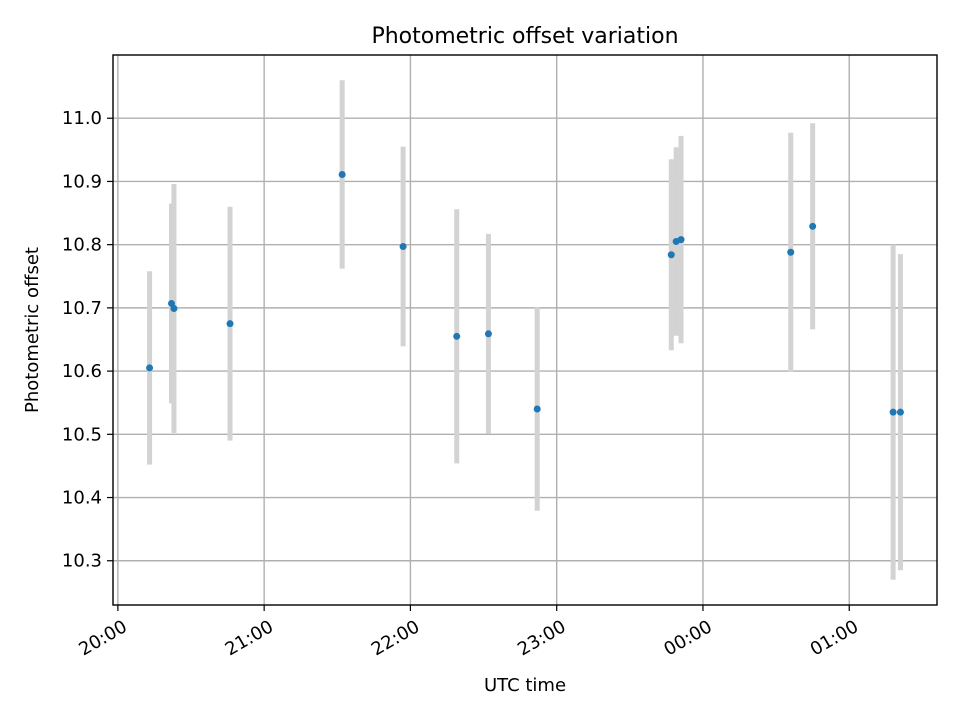  Describe the element at coordinates (82, 434) in the screenshot. I see `y-tick-label: 10.5` at that location.